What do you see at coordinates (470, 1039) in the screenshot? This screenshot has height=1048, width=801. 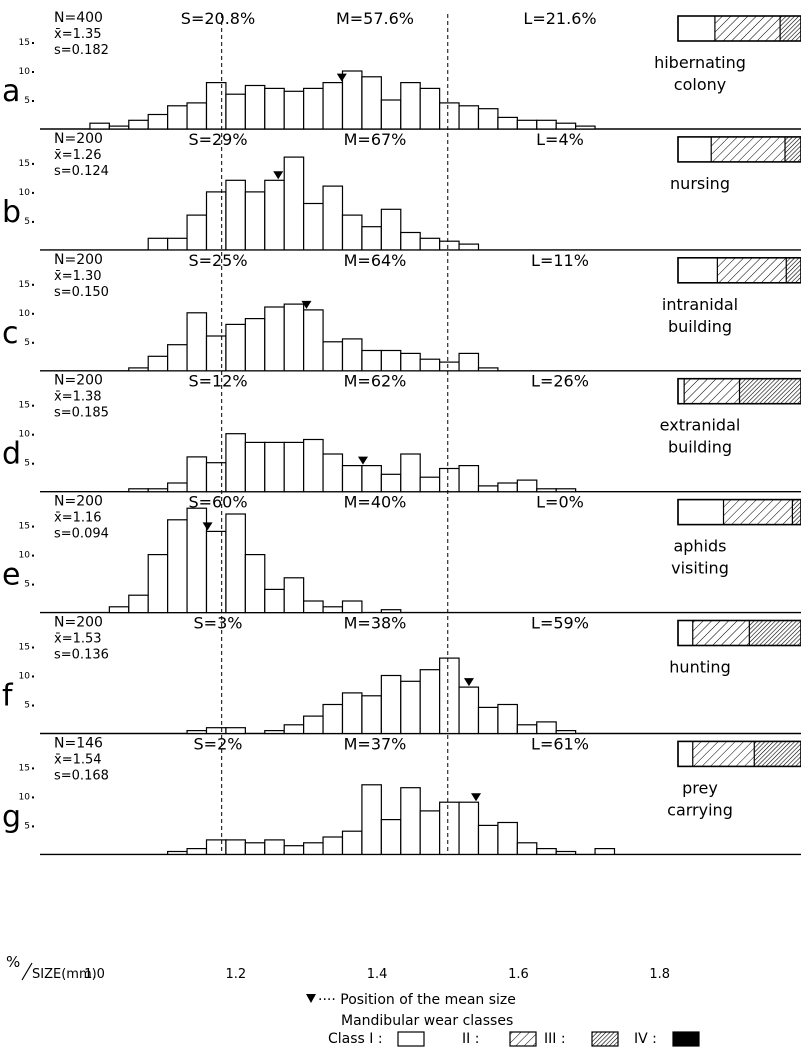 I see `legend-class-label: II :` at bounding box center [470, 1039].